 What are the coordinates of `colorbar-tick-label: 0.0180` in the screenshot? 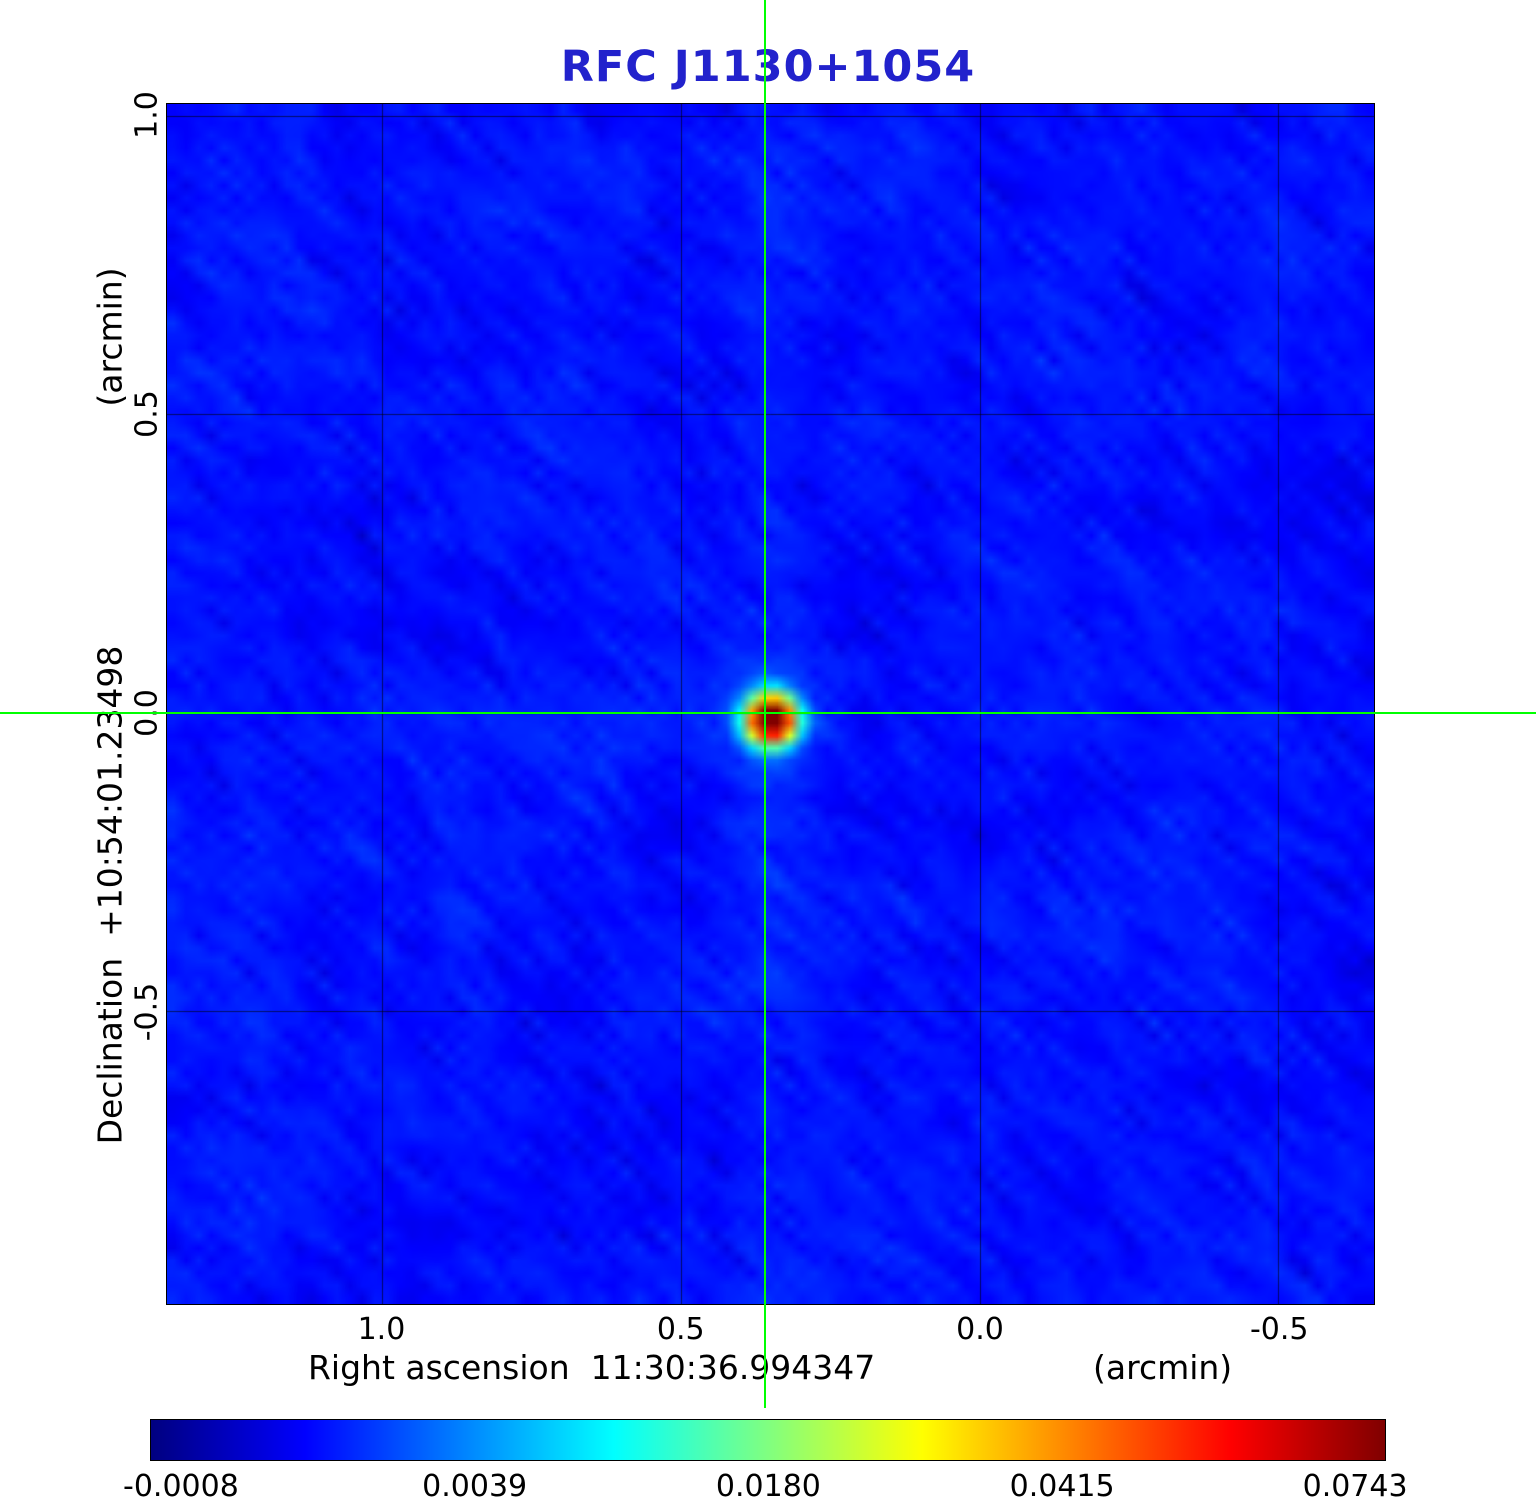 It's located at (768, 1486).